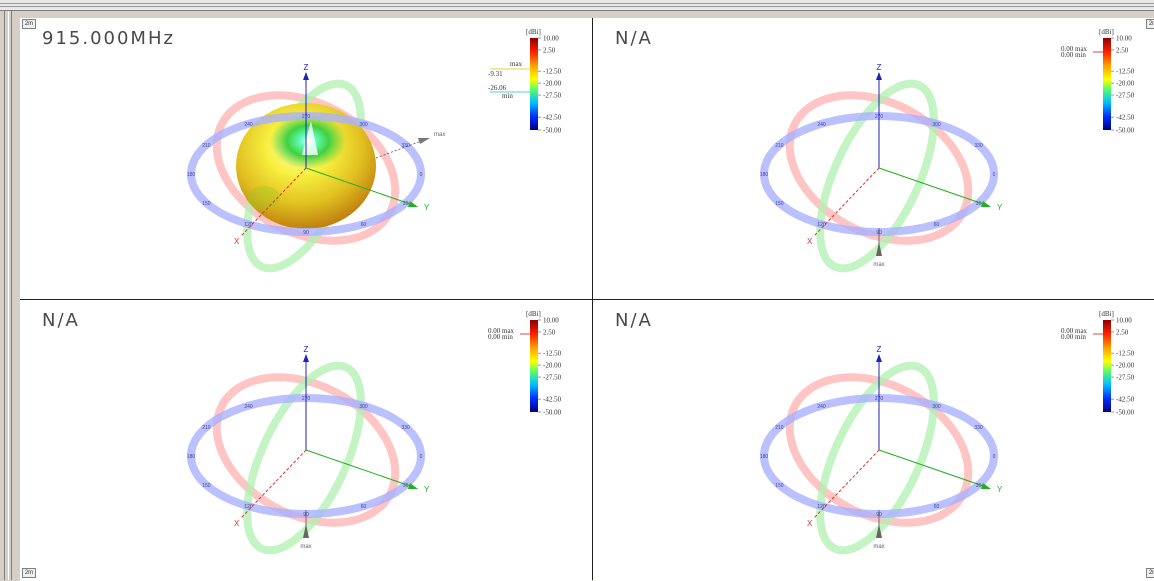  Describe the element at coordinates (1067, 331) in the screenshot. I see `max-value: 0.00` at that location.